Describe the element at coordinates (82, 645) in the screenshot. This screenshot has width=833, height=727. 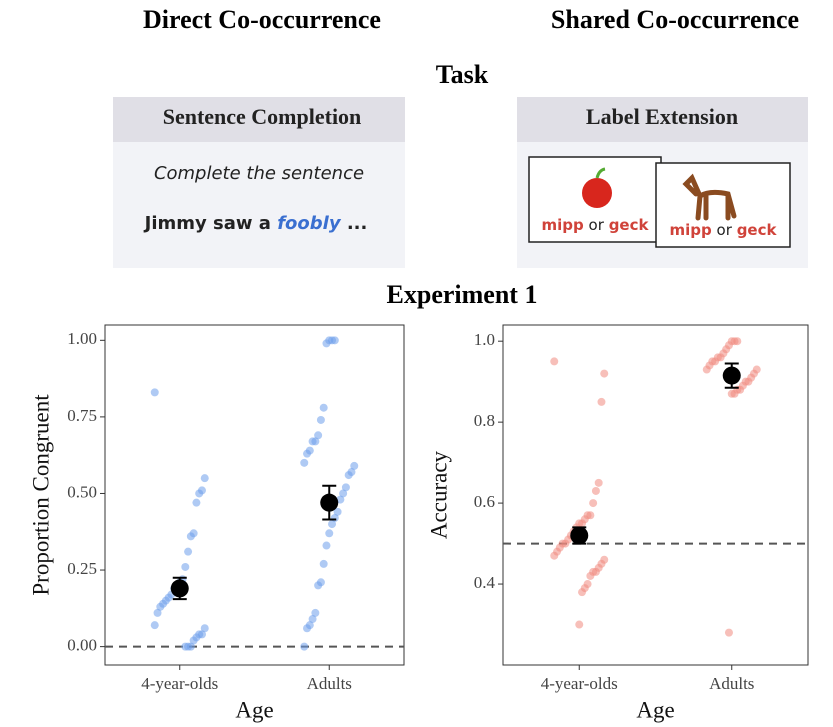
I see `y-tick-label: 0.00` at that location.